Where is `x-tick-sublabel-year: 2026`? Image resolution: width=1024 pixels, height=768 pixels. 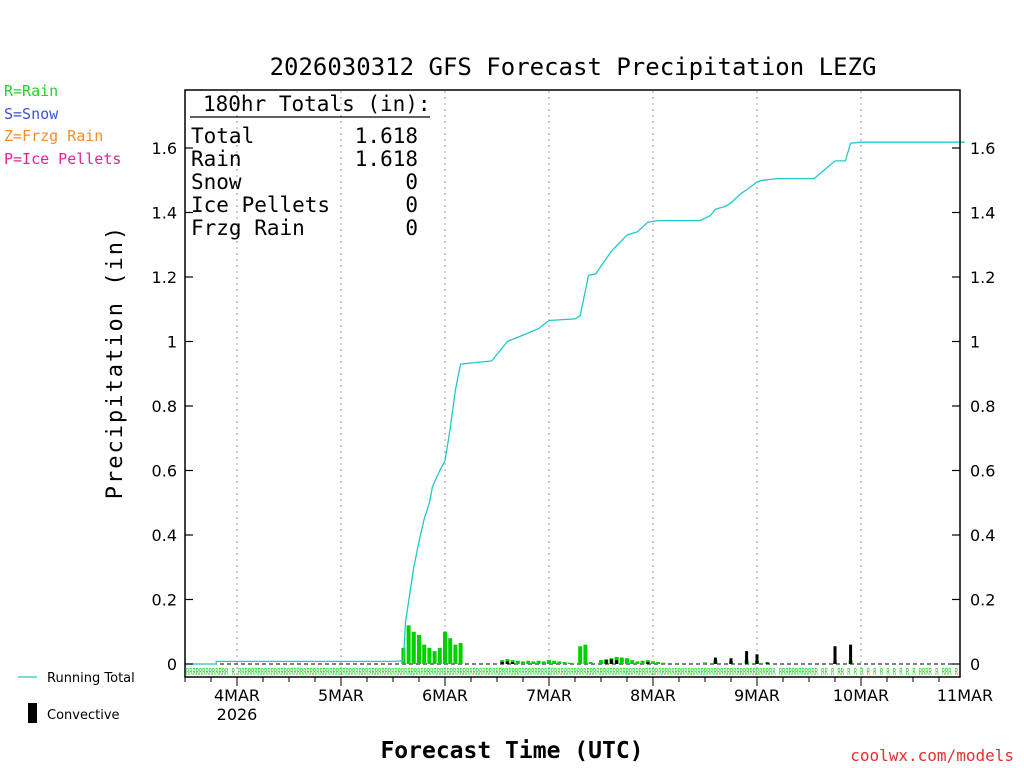
x-tick-sublabel-year: 2026 is located at coordinates (237, 714).